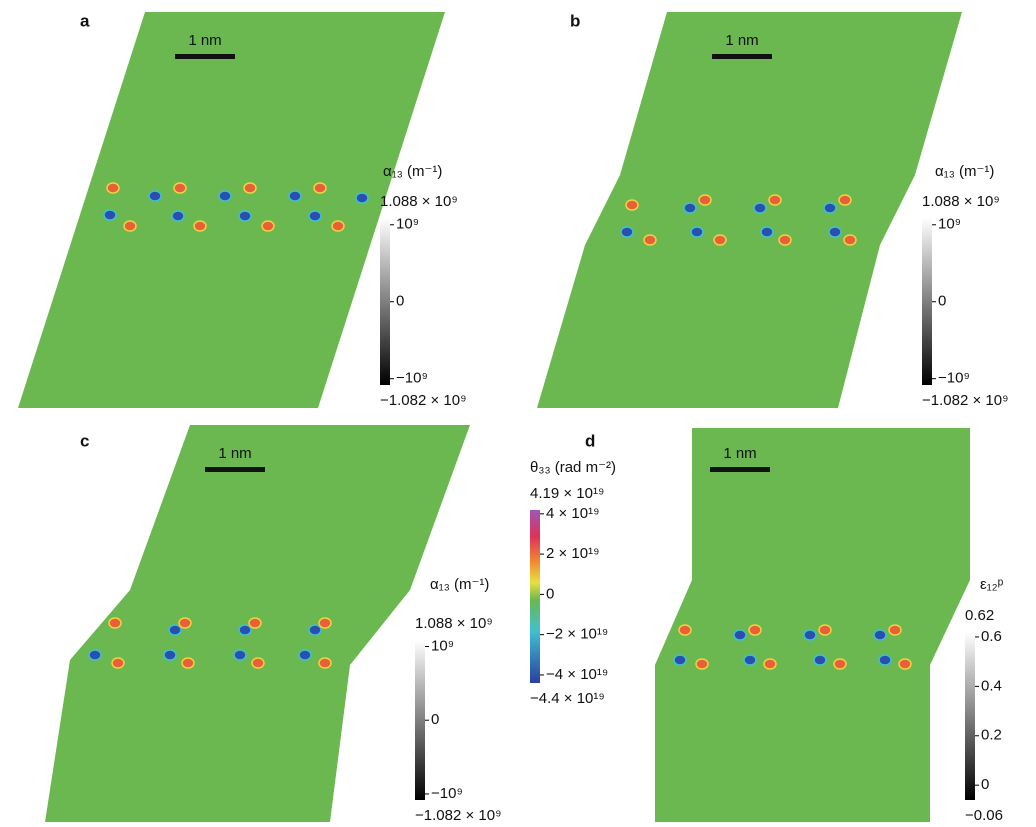 This screenshot has height=827, width=1036. Describe the element at coordinates (992, 584) in the screenshot. I see `colorbar-title: ε₁₂ᵖ` at that location.